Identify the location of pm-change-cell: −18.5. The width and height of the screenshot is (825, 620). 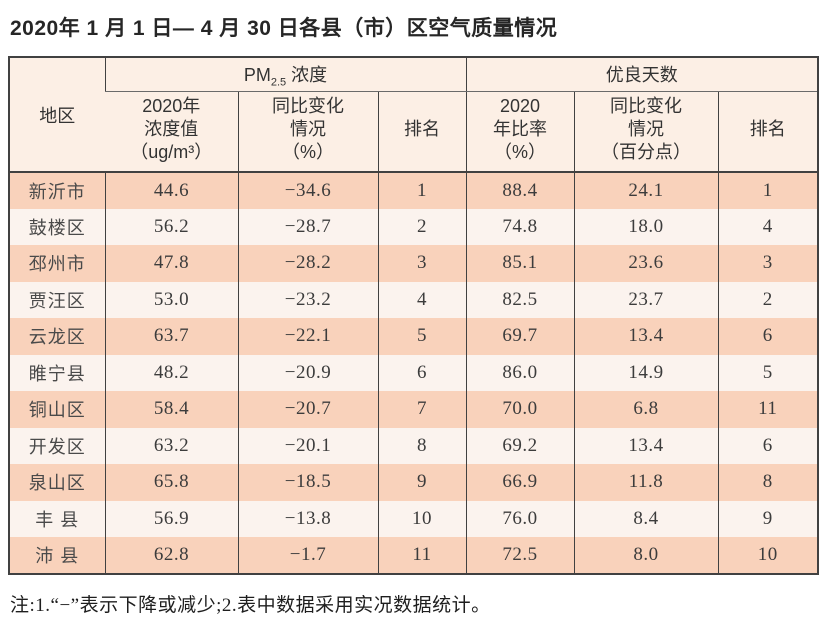
(307, 482).